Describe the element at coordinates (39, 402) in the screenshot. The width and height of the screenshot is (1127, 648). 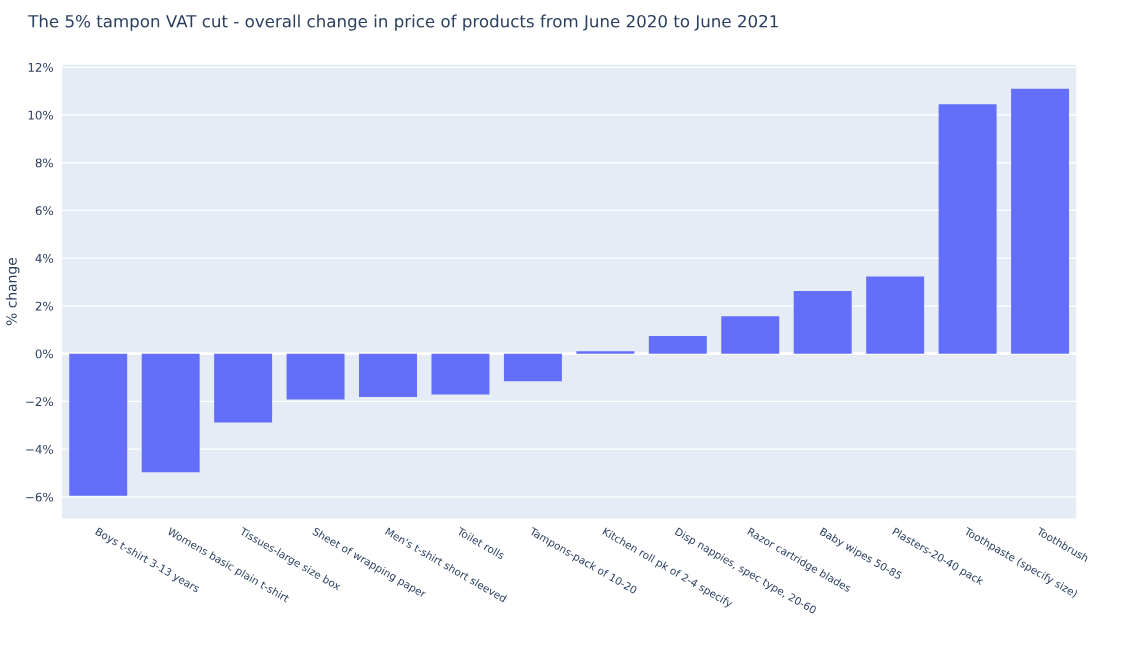
I see `y-tick-label: −2%` at that location.